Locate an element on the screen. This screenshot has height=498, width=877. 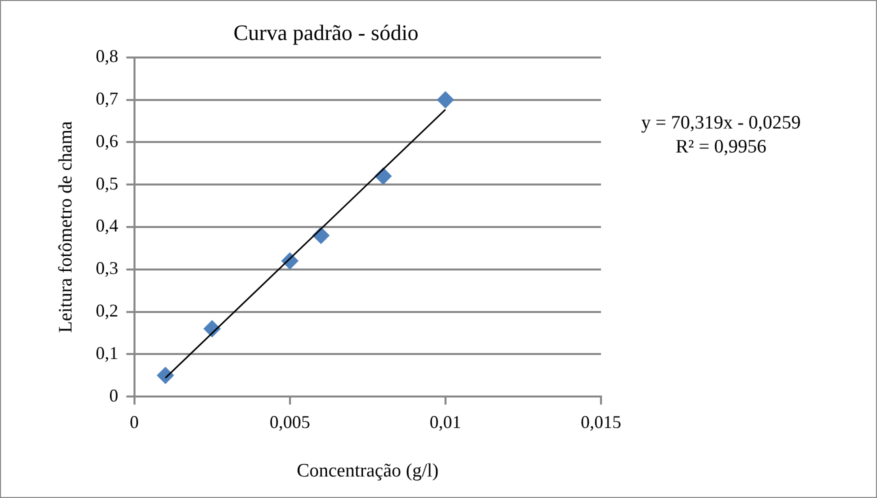
text: y = 70,319x - 0,0259 is located at coordinates (721, 123).